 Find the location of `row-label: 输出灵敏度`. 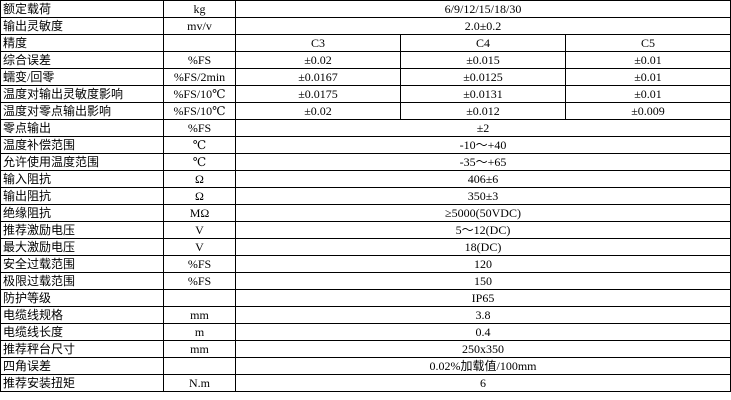

row-label: 输出灵敏度 is located at coordinates (82, 26).